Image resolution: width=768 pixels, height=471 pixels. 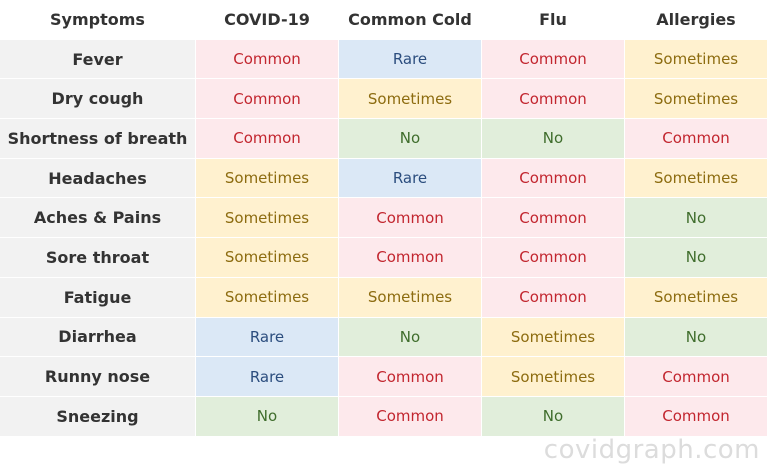 What do you see at coordinates (98, 377) in the screenshot?
I see `row-label: Runny nose` at bounding box center [98, 377].